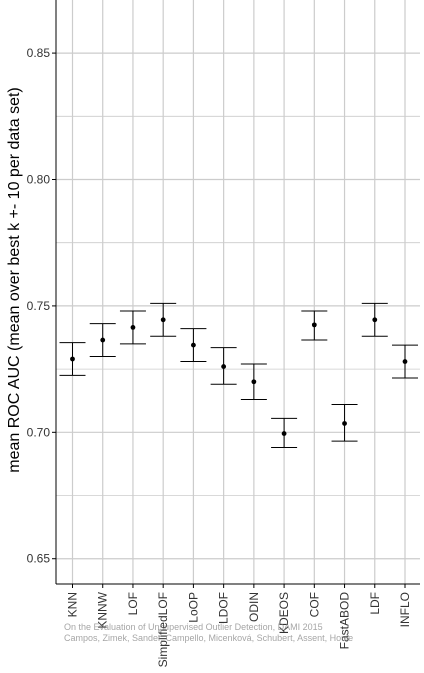 The image size is (424, 673). I want to click on y-tick-label: 0.65, so click(39, 559).